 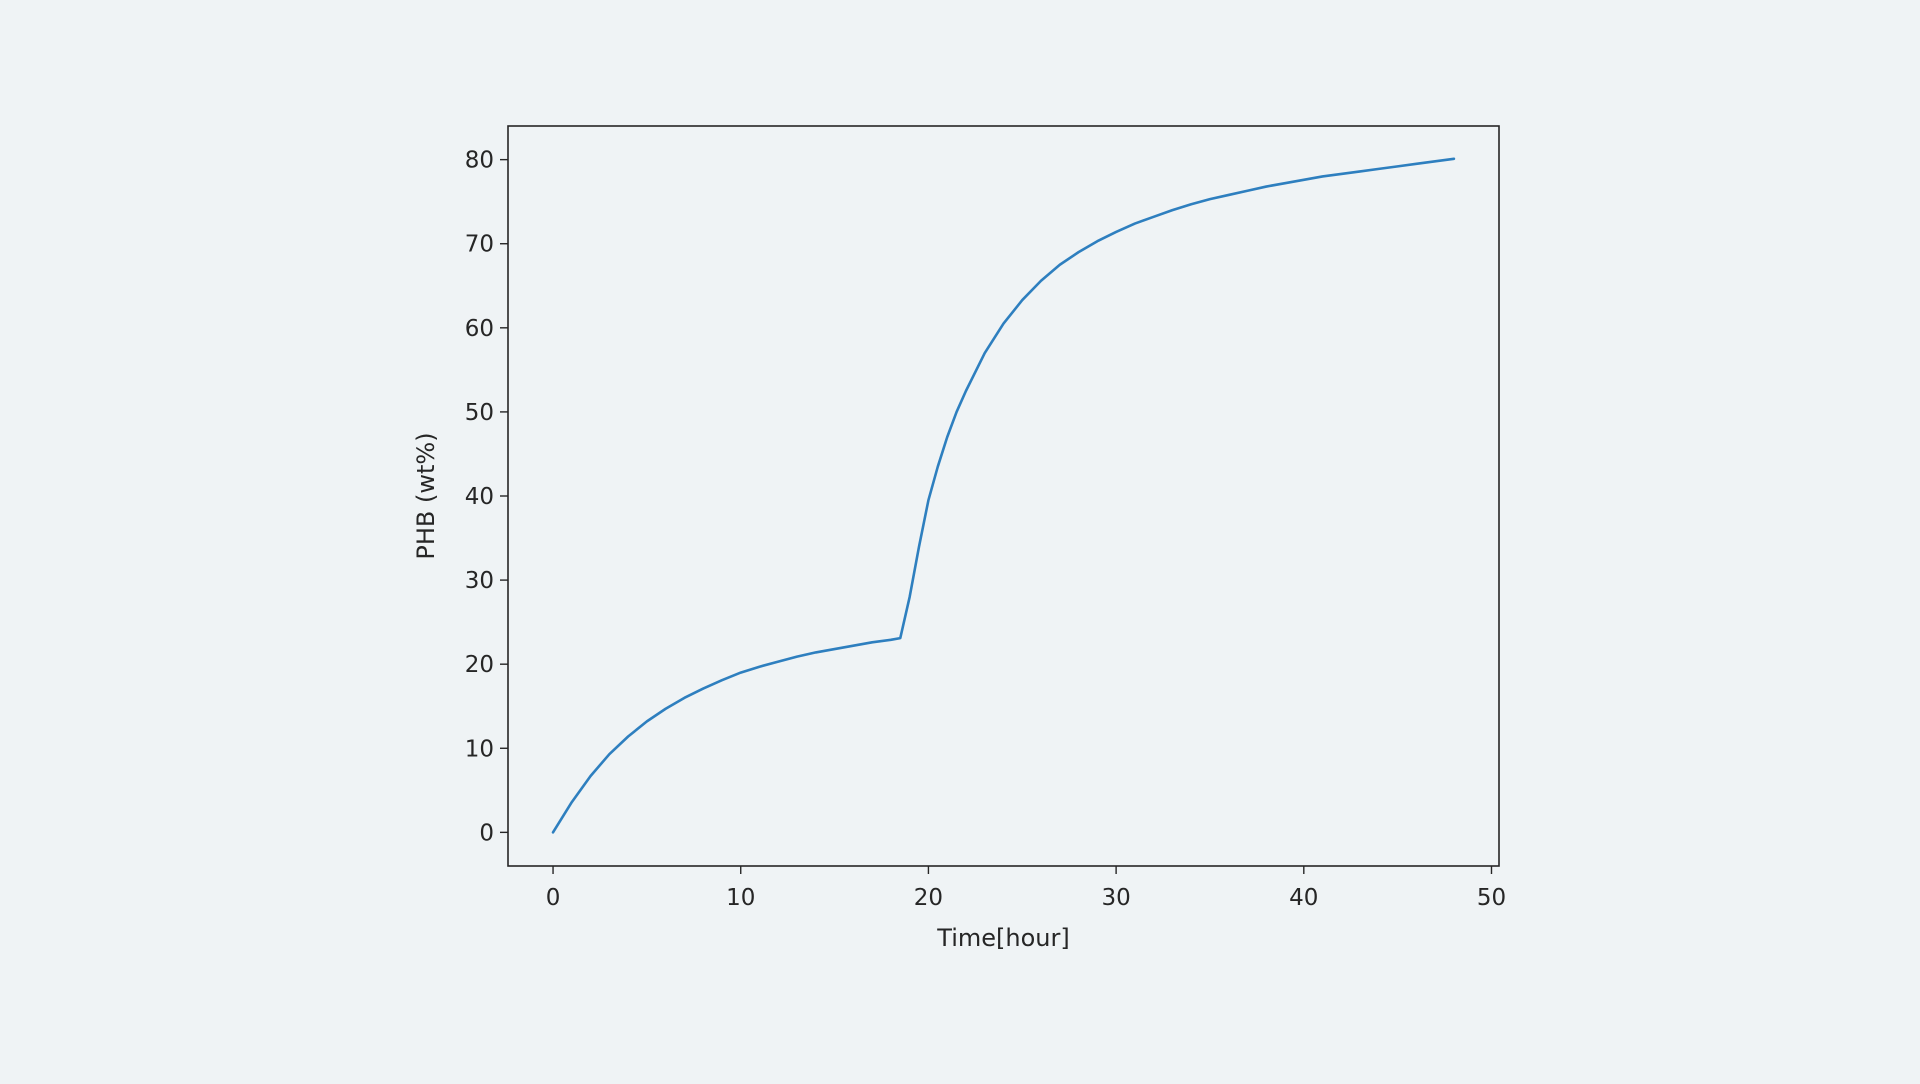 What do you see at coordinates (1115, 898) in the screenshot?
I see `x-tick-label: 30` at bounding box center [1115, 898].